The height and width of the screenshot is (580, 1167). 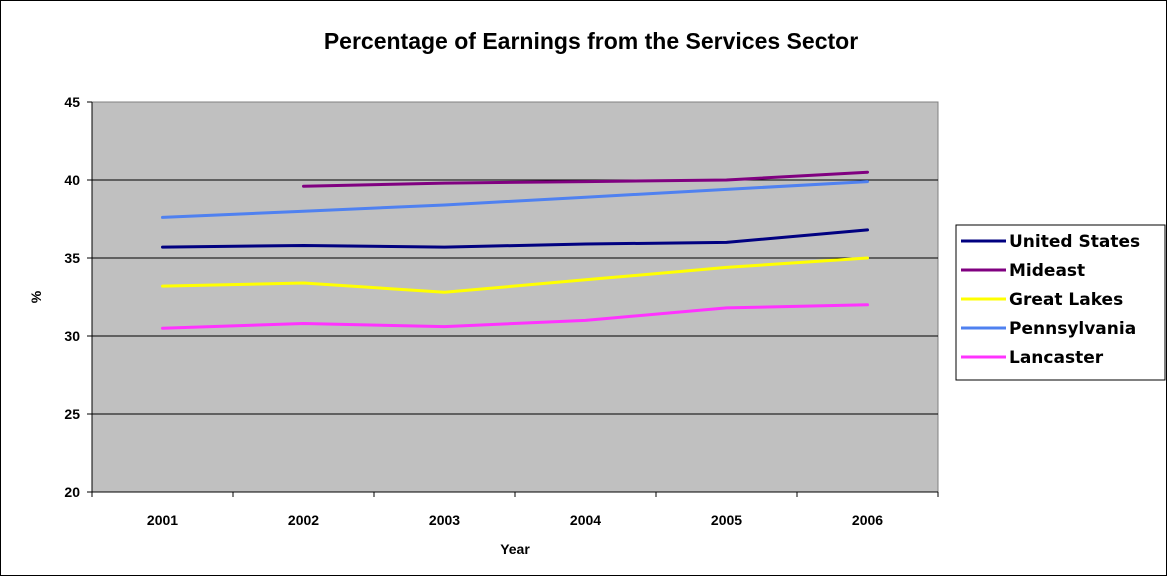 What do you see at coordinates (515, 509) in the screenshot?
I see `x-axis-ticks: 2001 2002 2003 2004 2005 2006` at bounding box center [515, 509].